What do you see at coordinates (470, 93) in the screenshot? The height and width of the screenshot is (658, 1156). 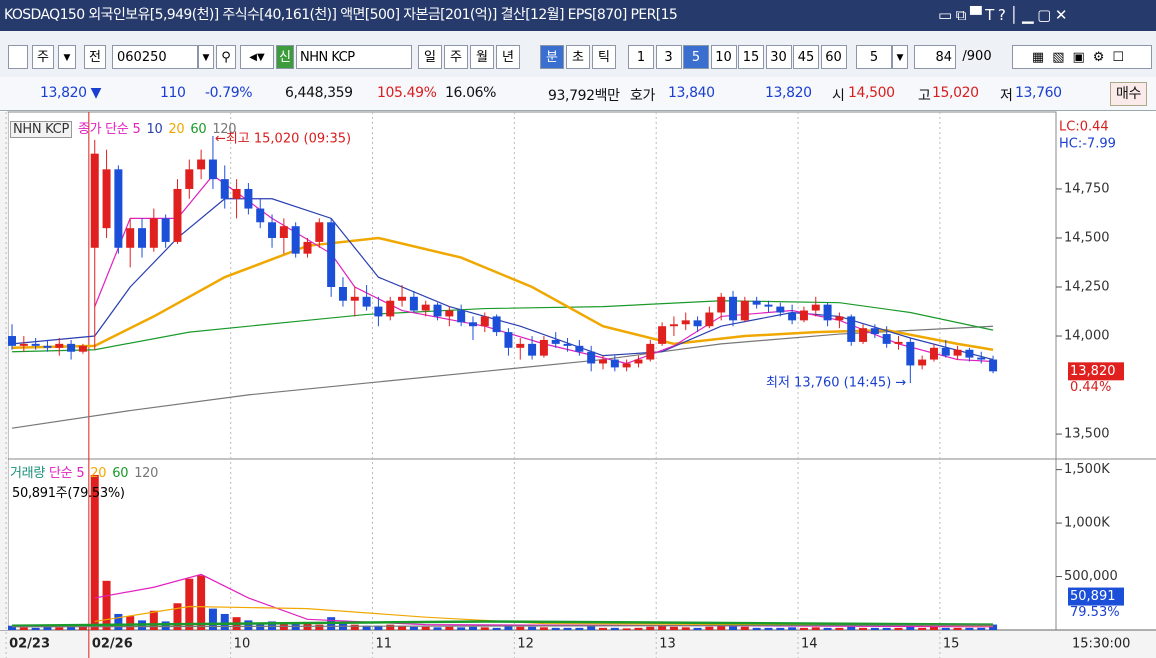 I see `quote-item: 16.06%` at bounding box center [470, 93].